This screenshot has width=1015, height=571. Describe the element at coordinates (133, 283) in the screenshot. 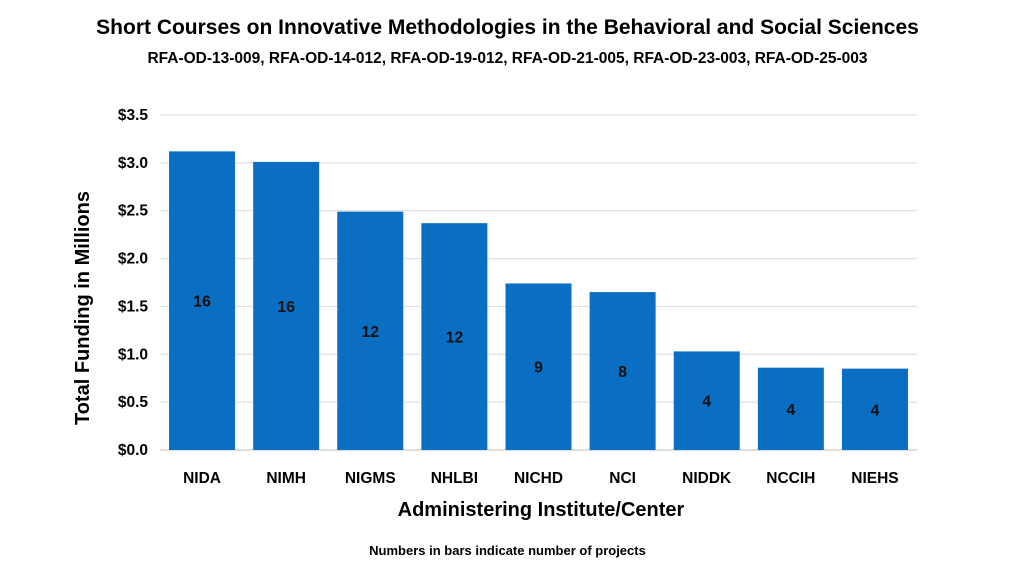

I see `y-axis-ticks: $0.0 $0.5 $1.0 $1.5 $2.0 $2.5 $3.0 $3.5` at that location.